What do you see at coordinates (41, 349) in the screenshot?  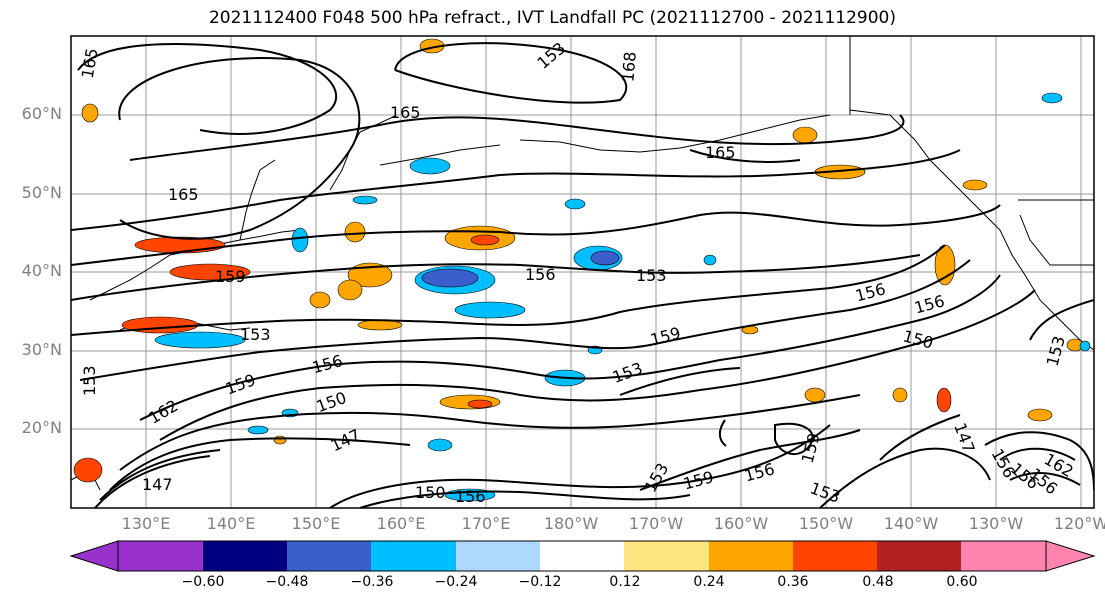 I see `lat-label: 30°N` at bounding box center [41, 349].